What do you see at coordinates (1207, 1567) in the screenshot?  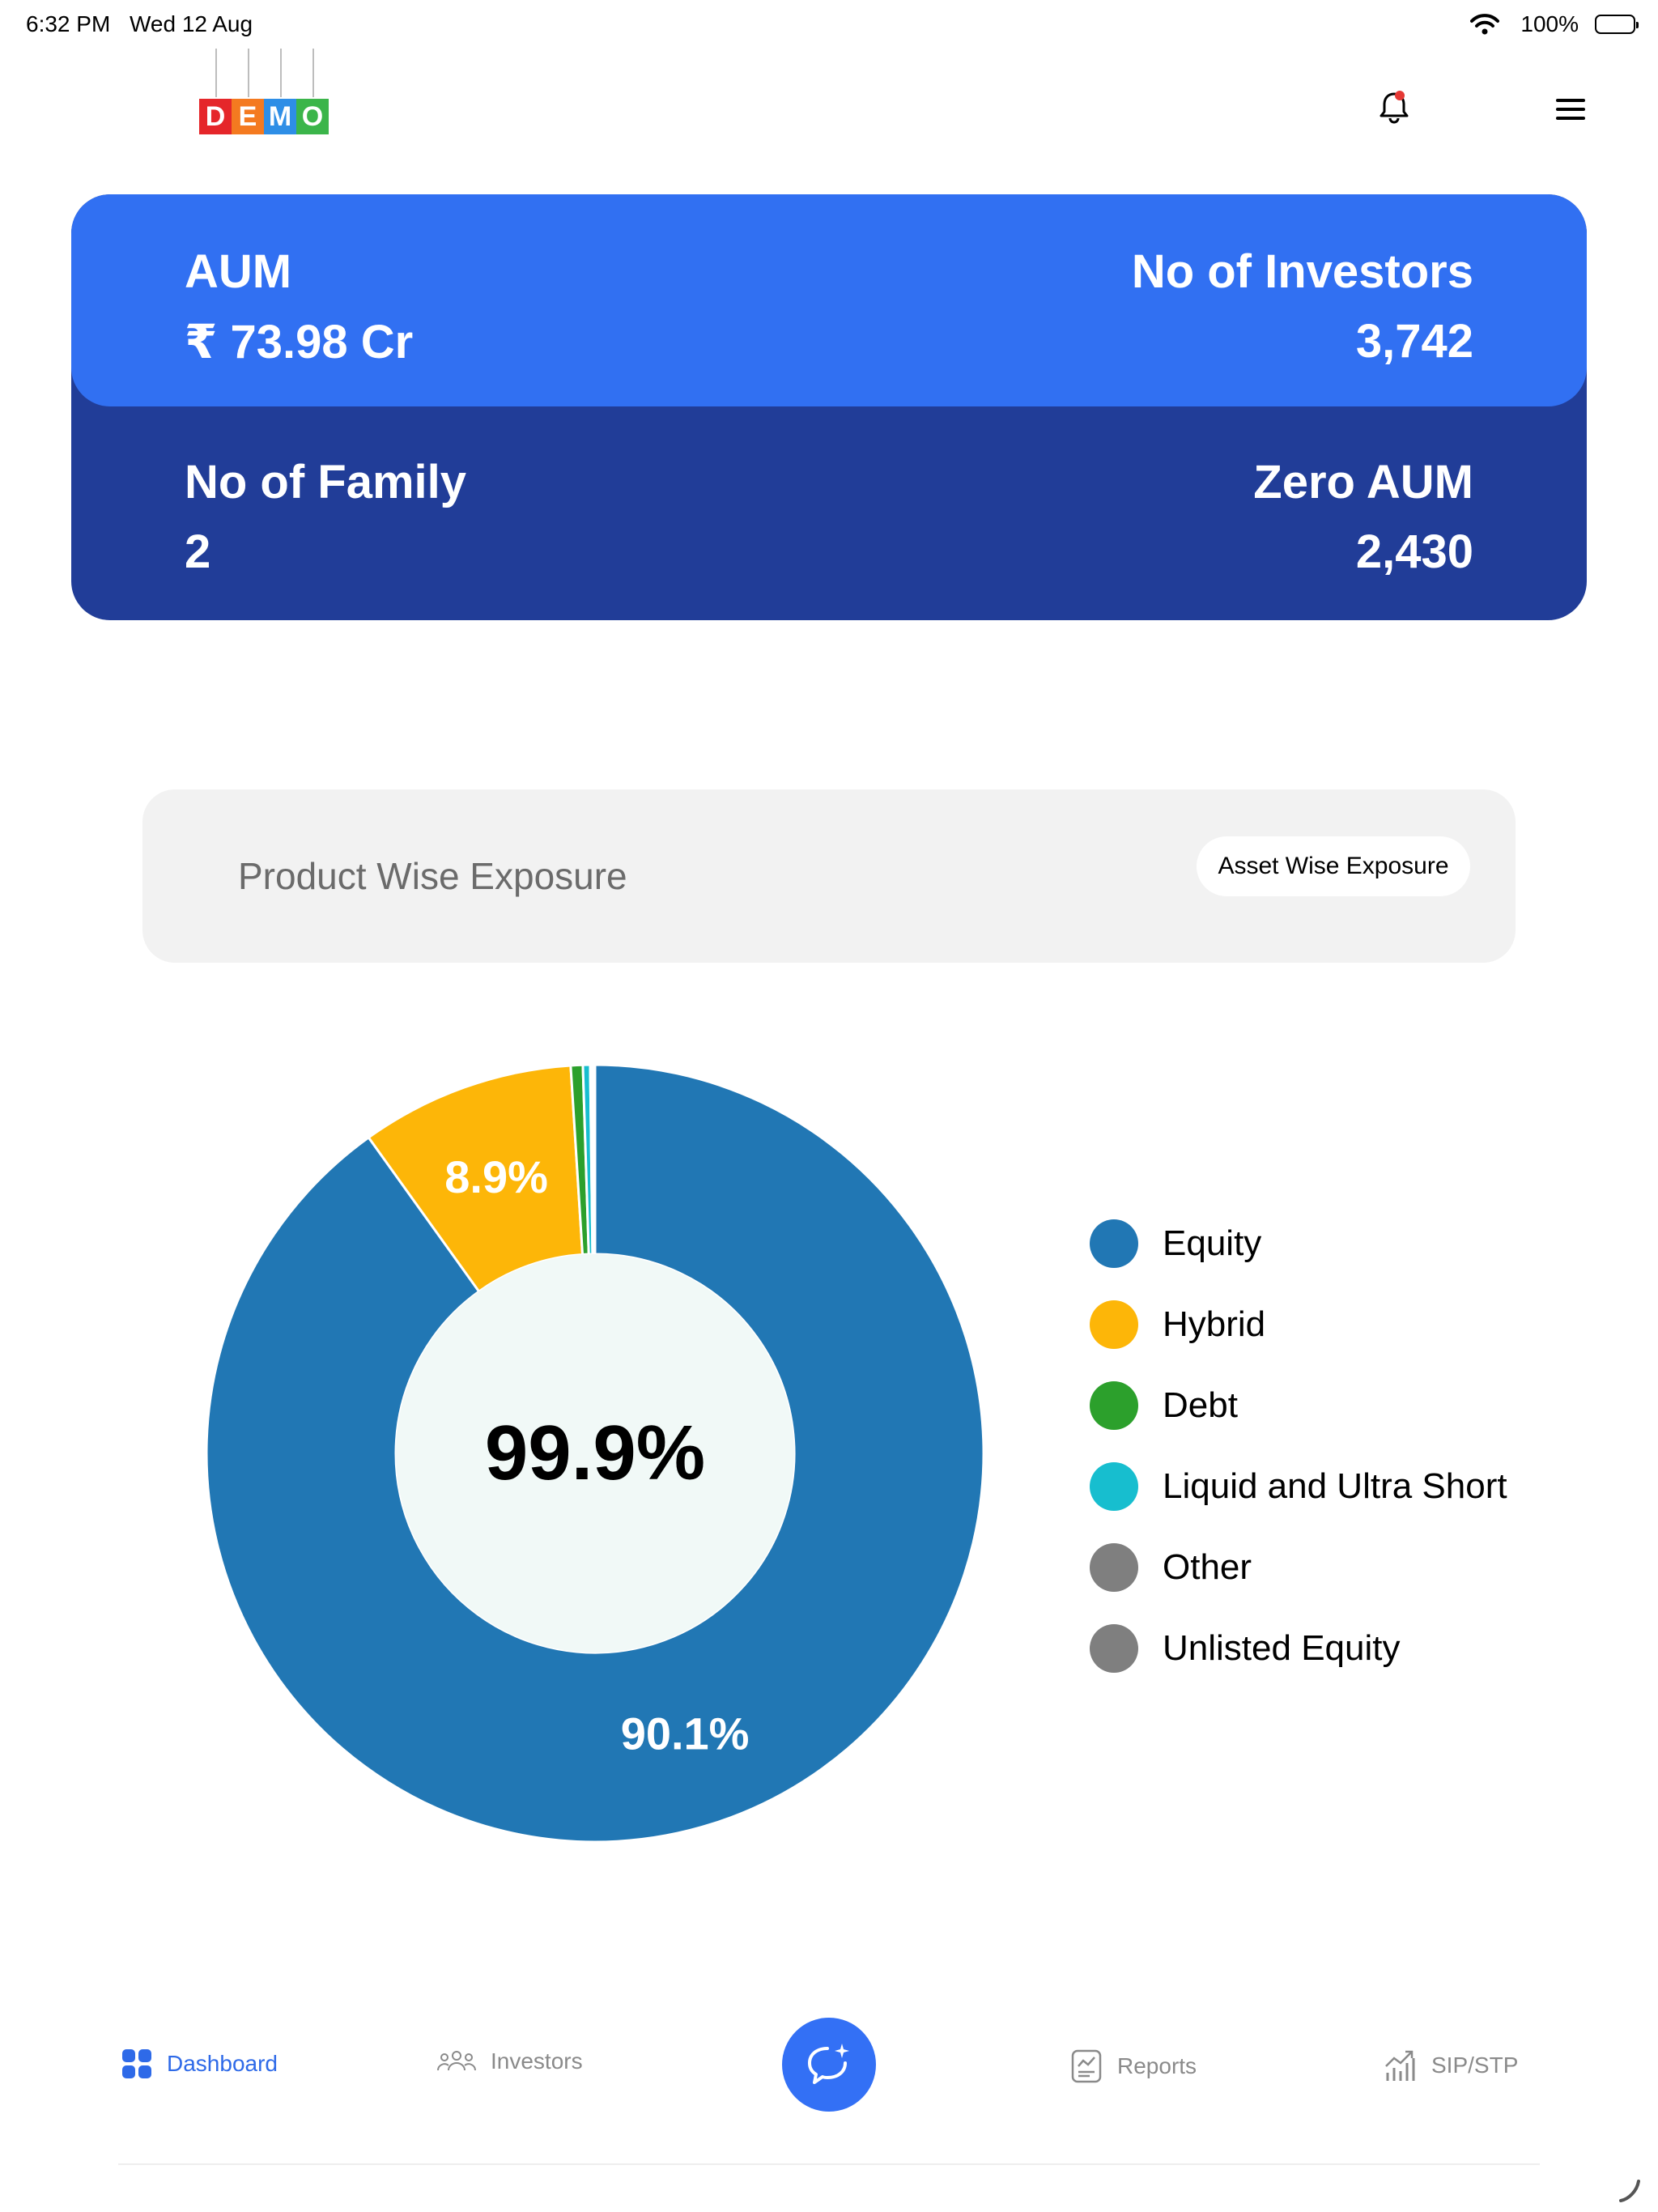 I see `legend-label: Other` at bounding box center [1207, 1567].